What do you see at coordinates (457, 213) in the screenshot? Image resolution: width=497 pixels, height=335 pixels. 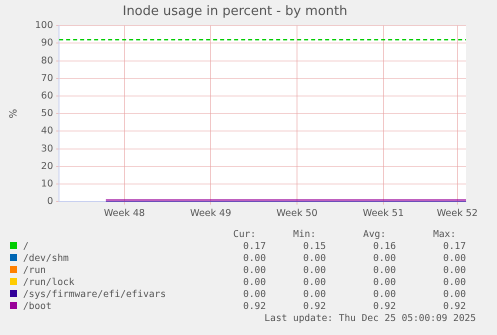 I see `x-tick-label: Week 52` at bounding box center [457, 213].